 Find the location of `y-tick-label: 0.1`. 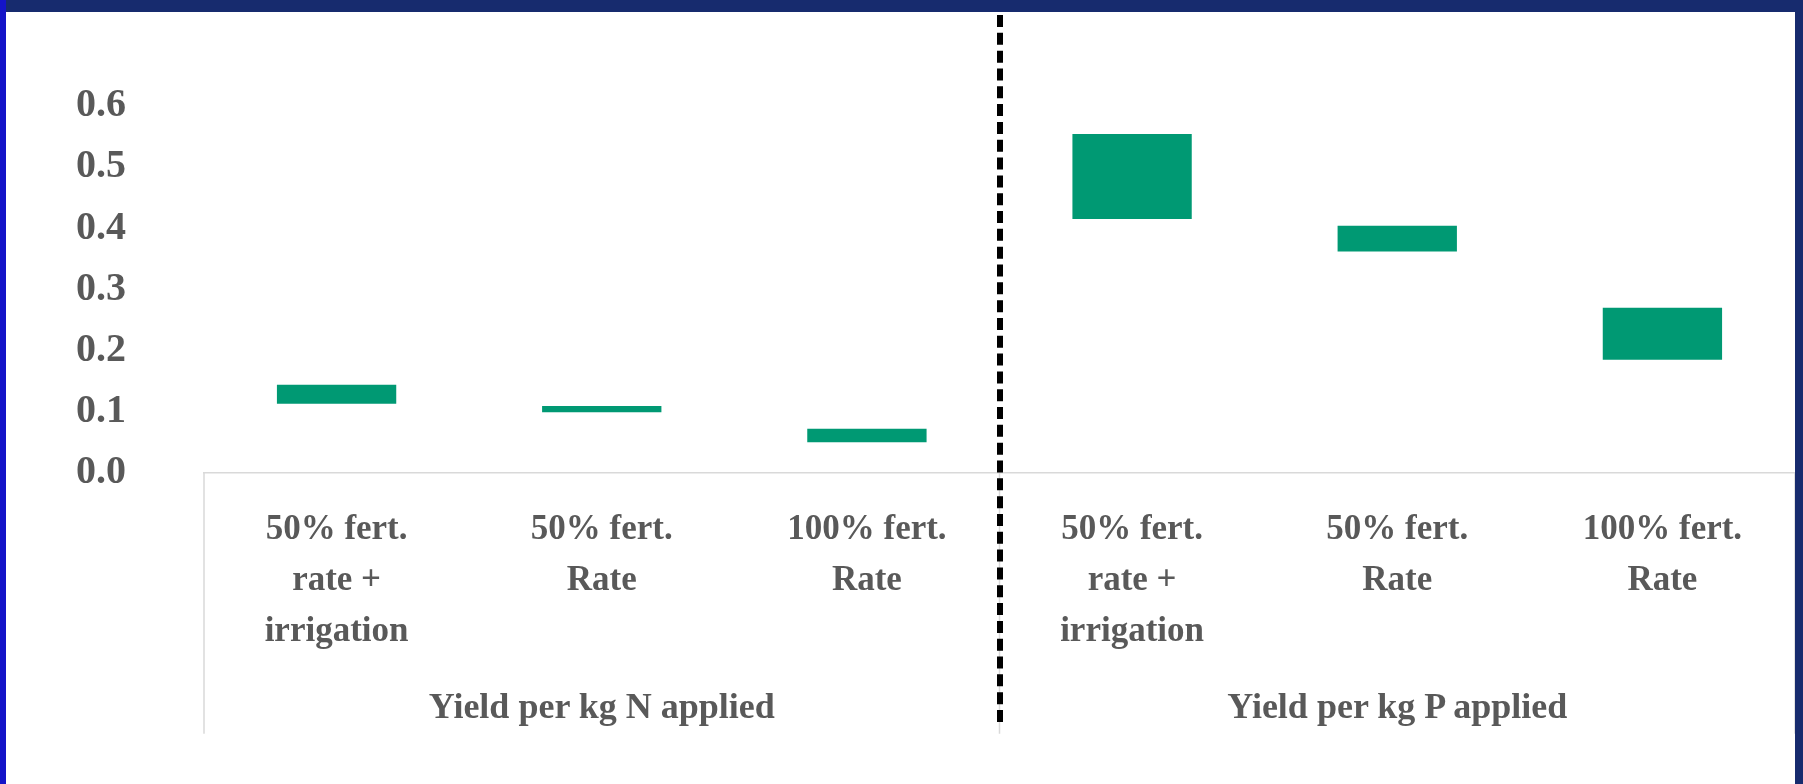

y-tick-label: 0.1 is located at coordinates (101, 408).